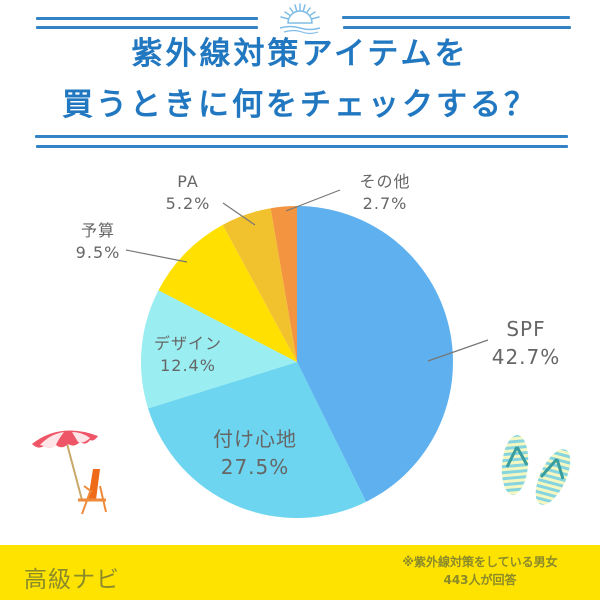  Describe the element at coordinates (156, 256) in the screenshot. I see `leader-line-budget` at that location.